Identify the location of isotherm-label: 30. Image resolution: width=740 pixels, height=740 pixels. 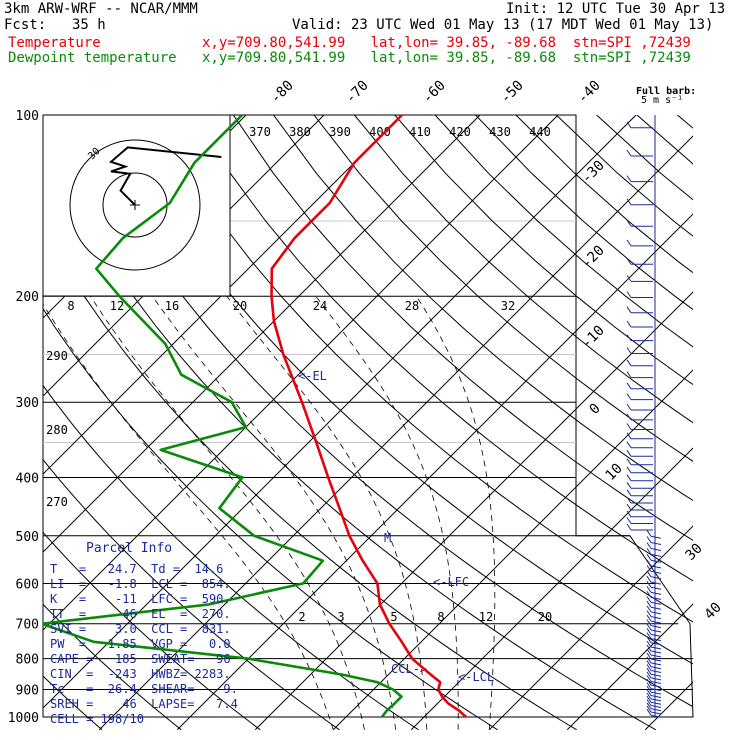
(694, 552).